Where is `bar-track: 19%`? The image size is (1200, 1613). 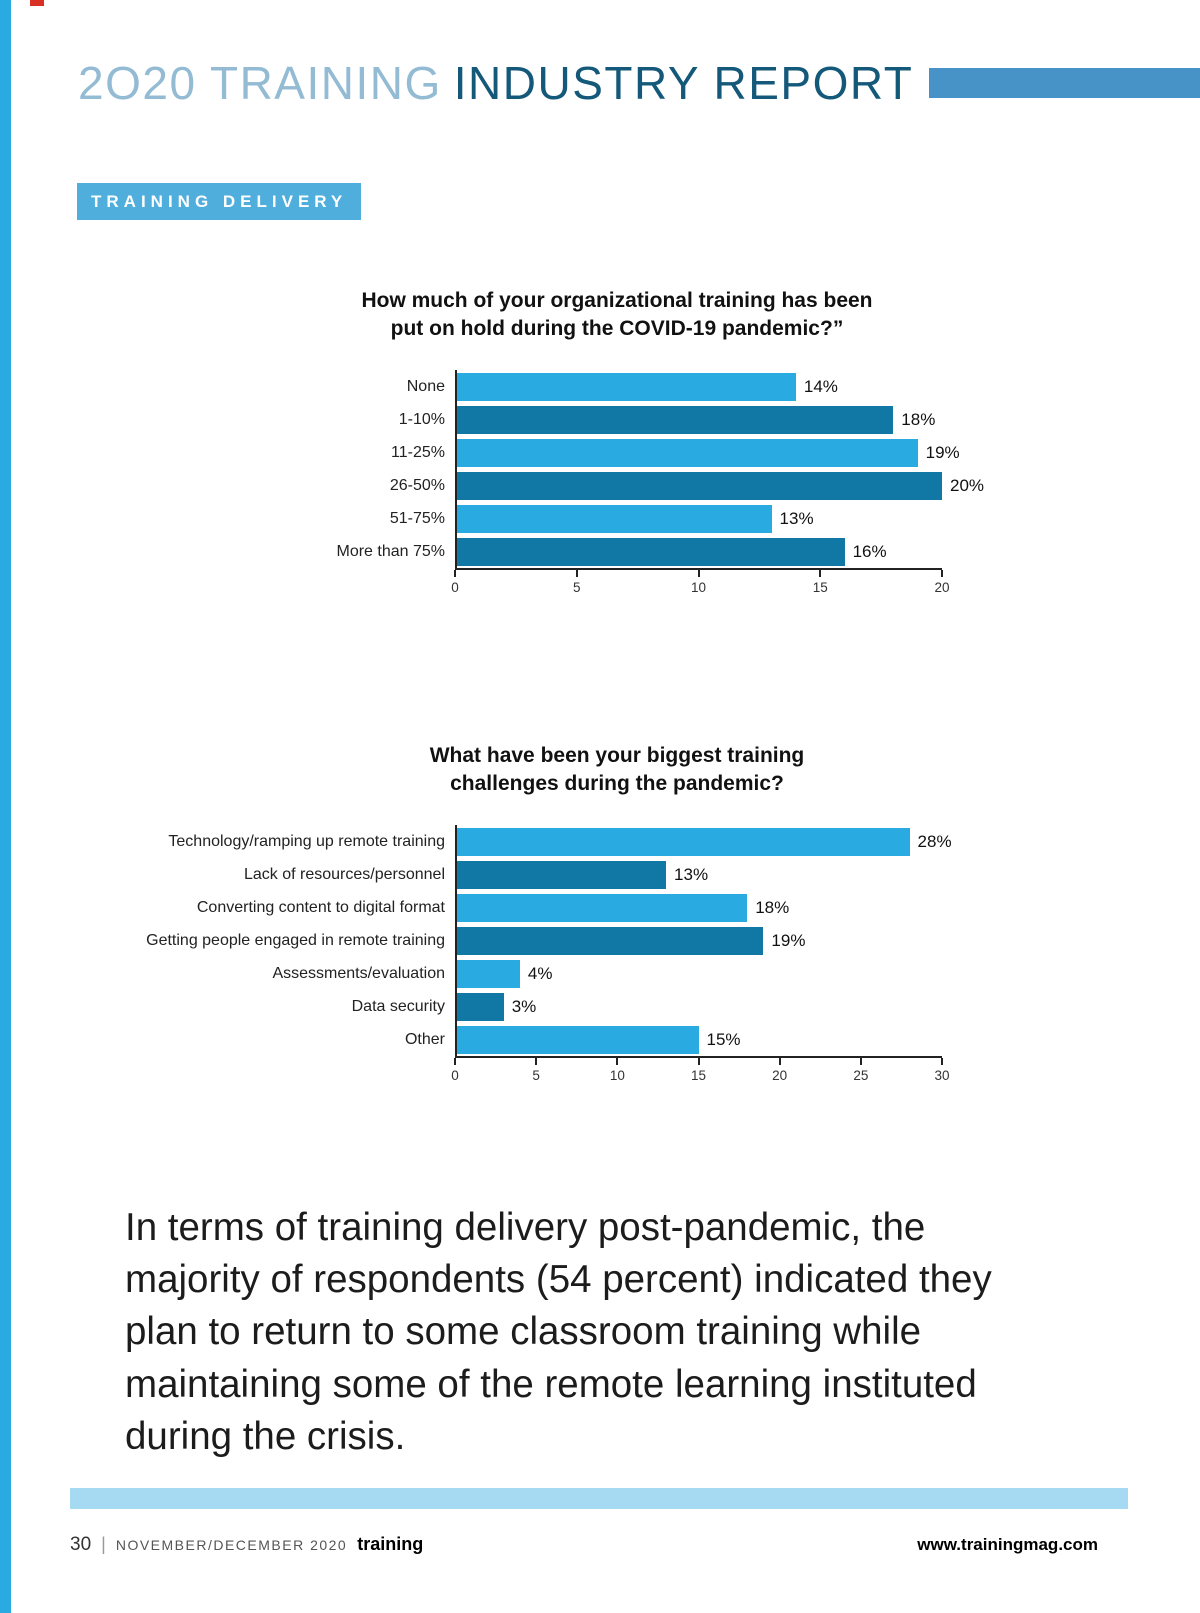
bar-track: 19% is located at coordinates (707, 452).